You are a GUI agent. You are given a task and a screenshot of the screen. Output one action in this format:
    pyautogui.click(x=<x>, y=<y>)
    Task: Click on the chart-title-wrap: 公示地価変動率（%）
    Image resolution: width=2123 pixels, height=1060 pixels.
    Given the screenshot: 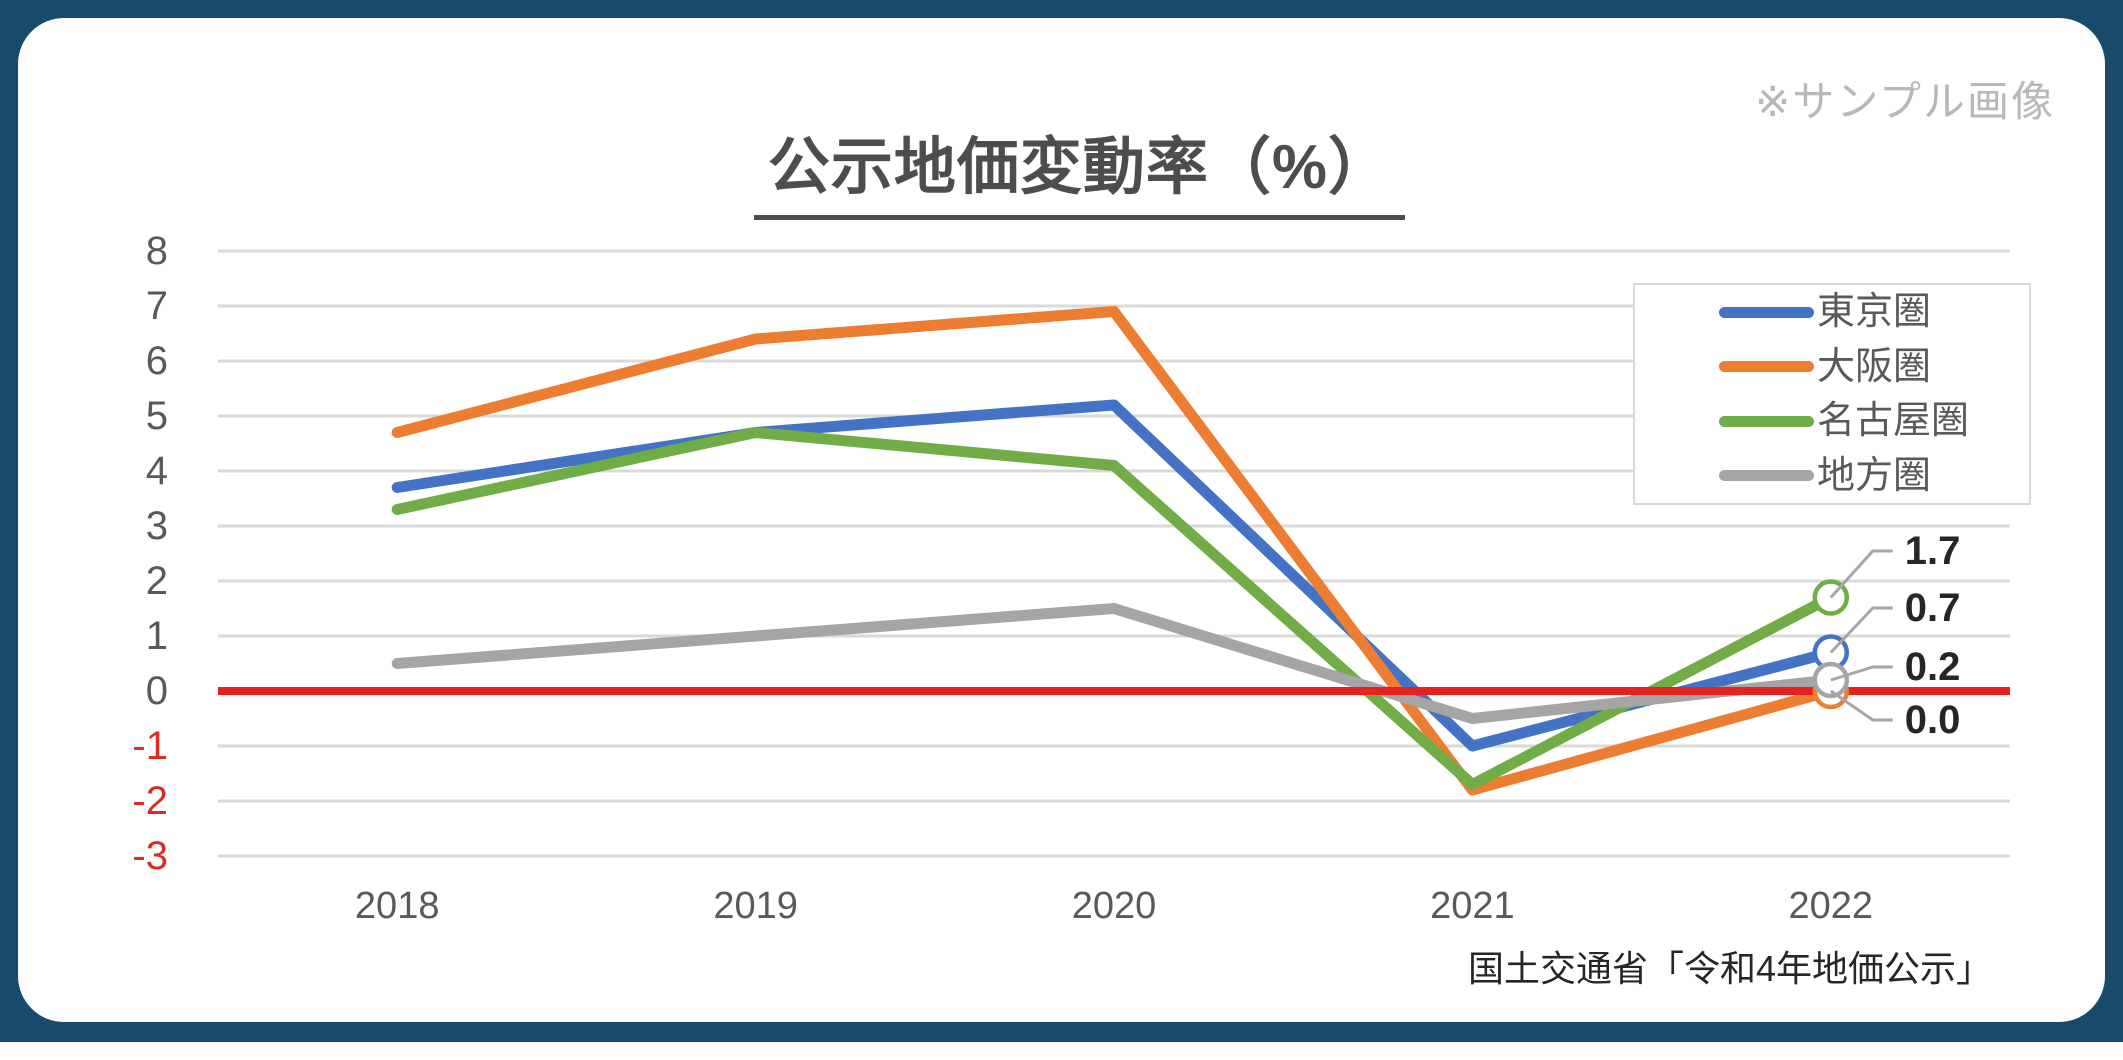 What is the action you would take?
    pyautogui.click(x=1070, y=168)
    